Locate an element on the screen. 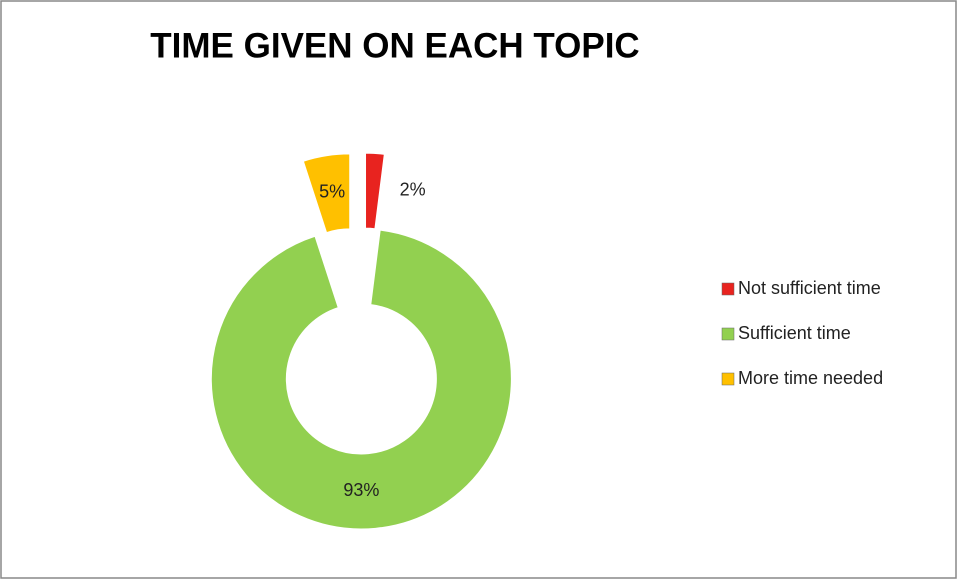 This screenshot has width=958, height=585. data-label: 93% is located at coordinates (361, 490).